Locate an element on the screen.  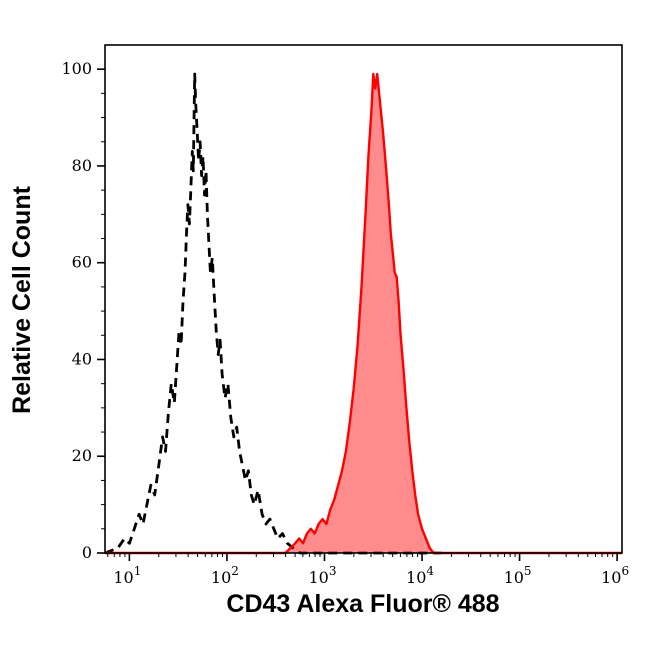
y-axis-title: Relative Cell Count is located at coordinates (22, 299).